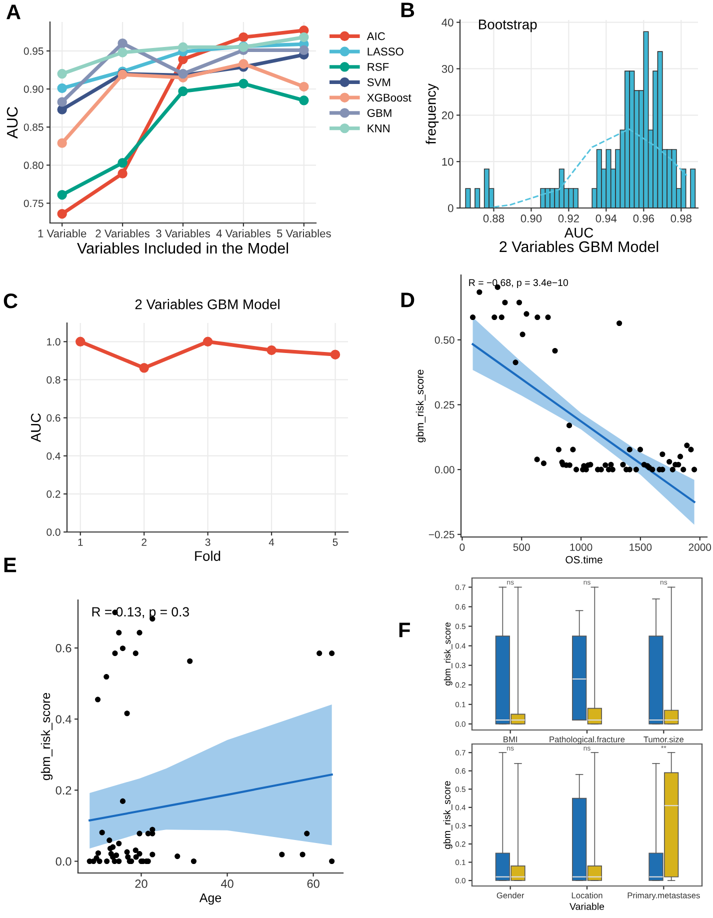  I want to click on y-tick-label: −0.25, so click(441, 534).